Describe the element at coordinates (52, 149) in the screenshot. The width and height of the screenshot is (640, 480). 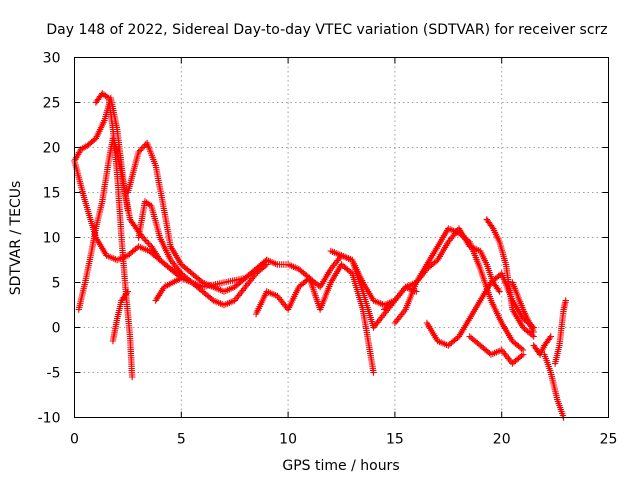
I see `y-tick-label: 20` at that location.